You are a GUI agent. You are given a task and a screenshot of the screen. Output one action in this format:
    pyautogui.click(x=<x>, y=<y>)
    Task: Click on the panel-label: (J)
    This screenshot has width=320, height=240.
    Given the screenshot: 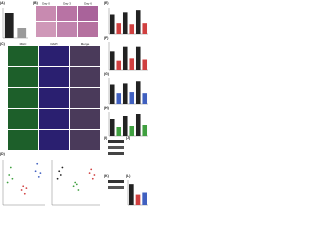 What is the action you would take?
    pyautogui.click(x=128, y=138)
    